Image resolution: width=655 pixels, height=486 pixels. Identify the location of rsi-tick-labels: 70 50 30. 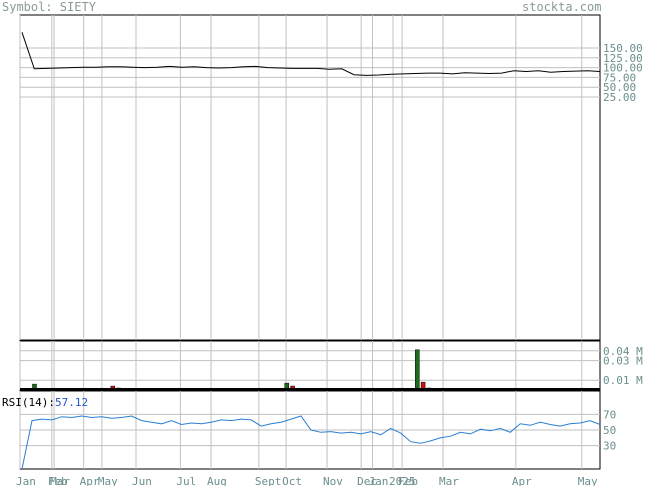
(609, 430).